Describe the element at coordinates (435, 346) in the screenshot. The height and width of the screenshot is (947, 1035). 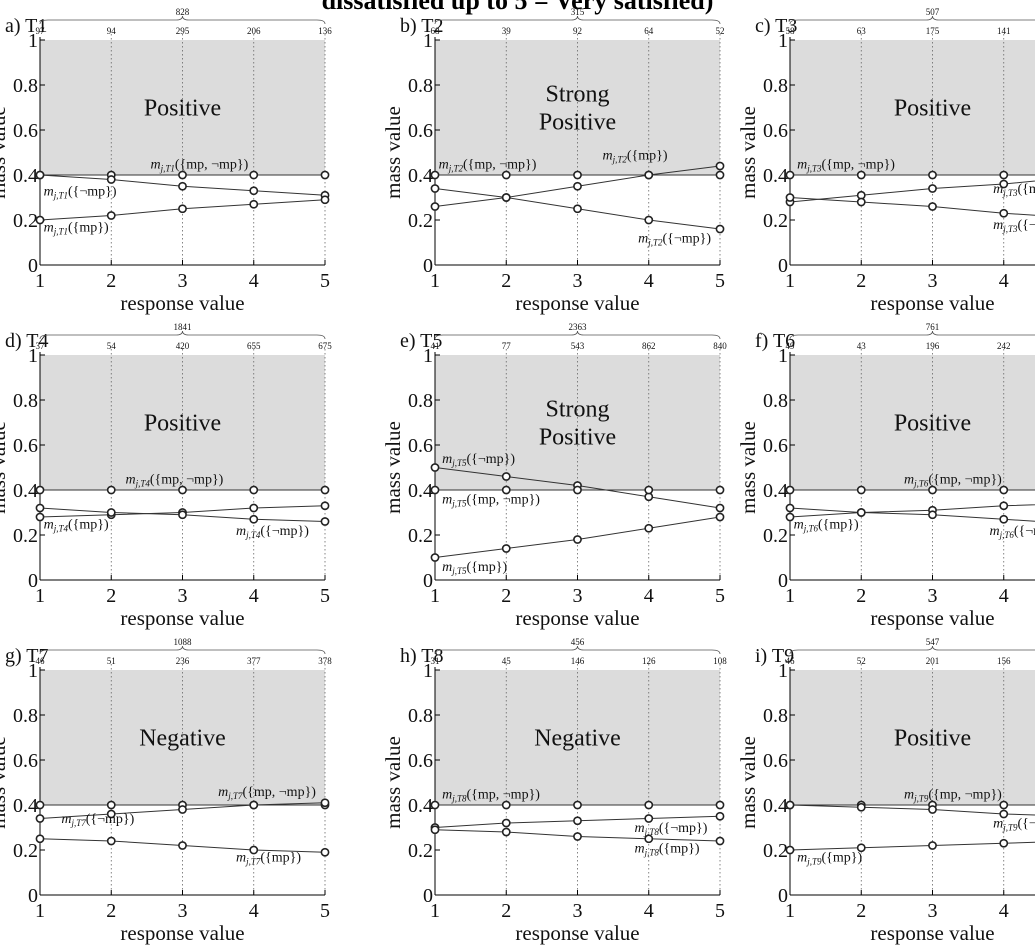
I see `count-value: 41` at that location.